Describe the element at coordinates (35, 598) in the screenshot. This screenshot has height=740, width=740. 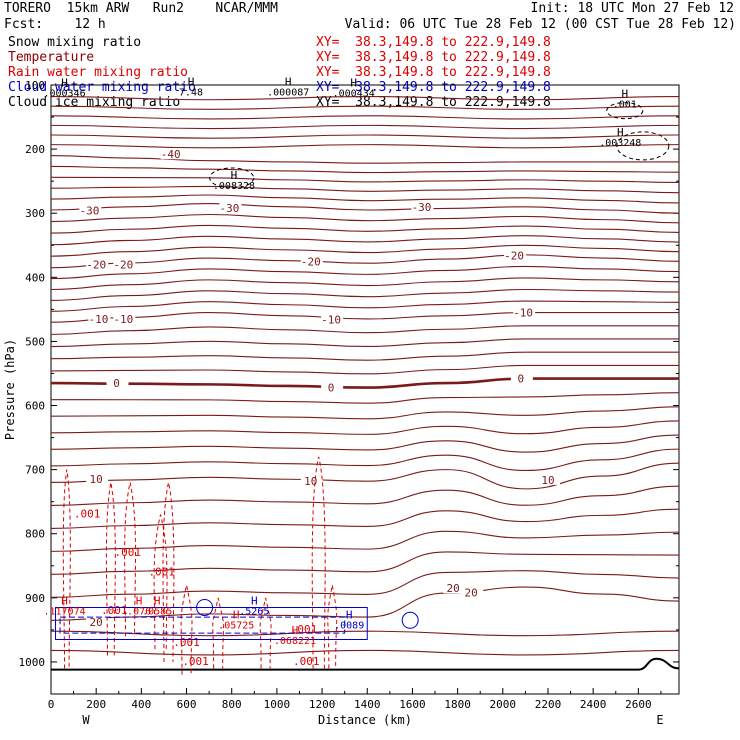
I see `y-tick-label: 900` at that location.